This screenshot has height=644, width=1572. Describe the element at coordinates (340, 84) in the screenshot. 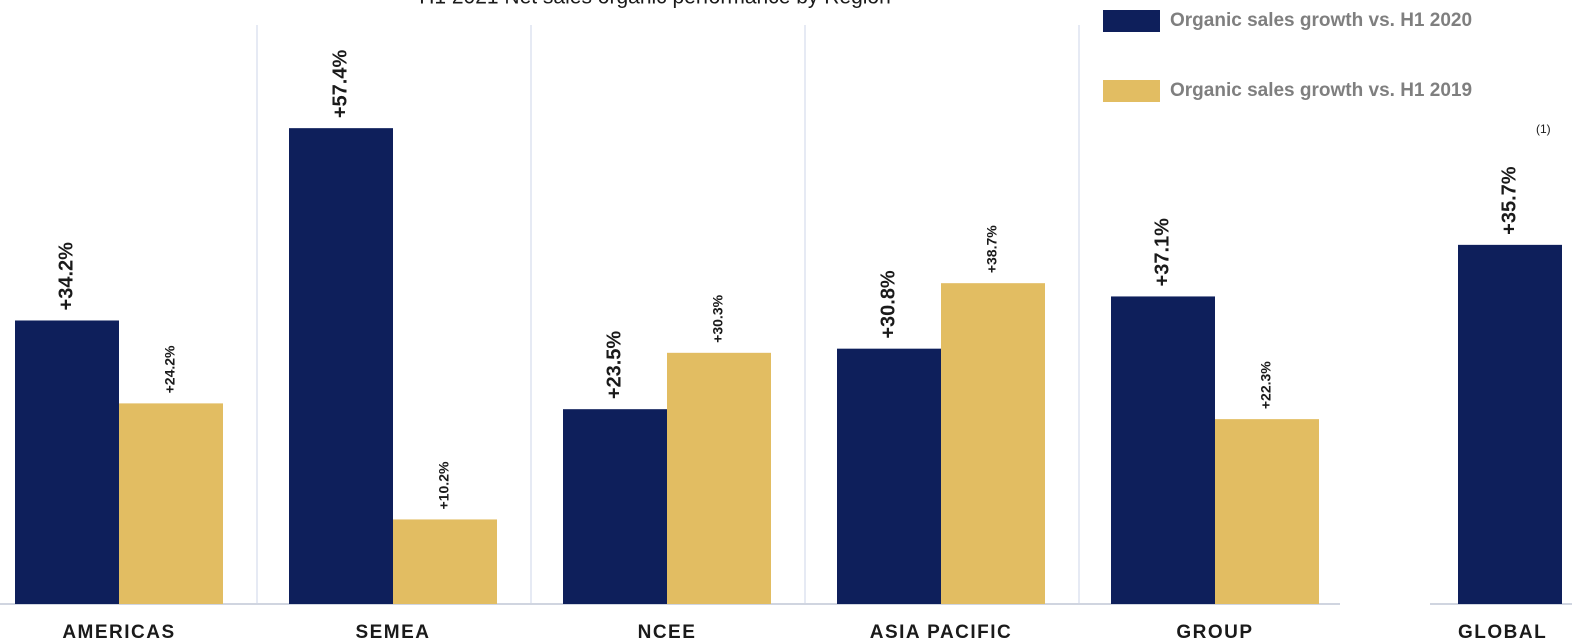

I see `data-label: +57.4%` at that location.